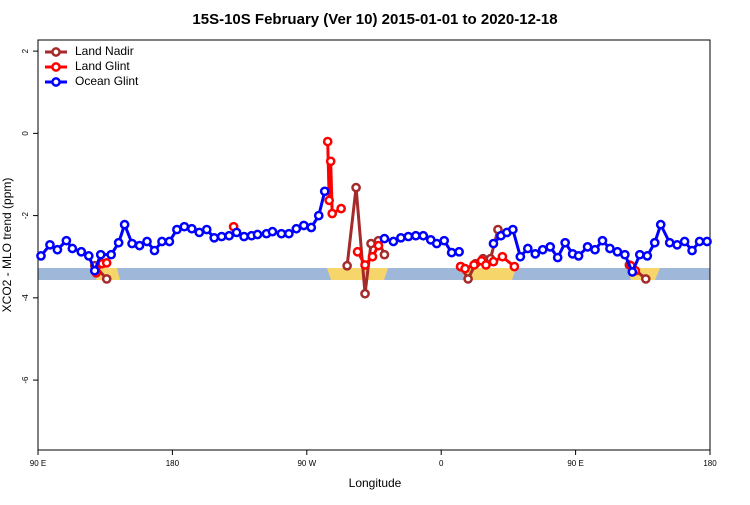 The width and height of the screenshot is (750, 505). Describe the element at coordinates (25, 50) in the screenshot. I see `y-tick-label: 2` at that location.